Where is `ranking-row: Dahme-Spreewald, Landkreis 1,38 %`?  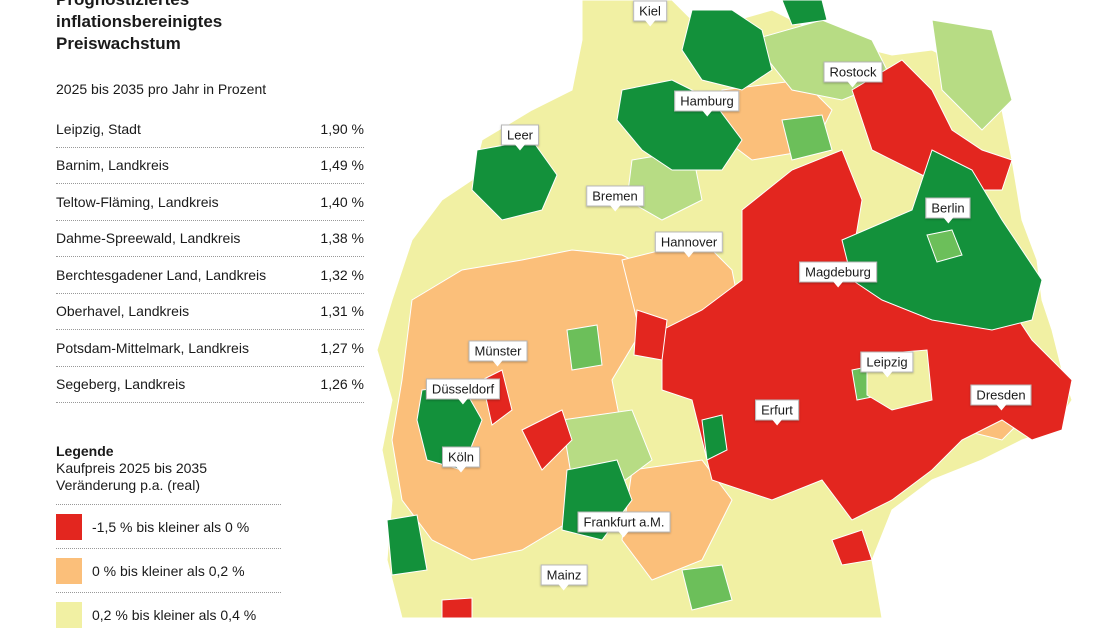 ranking-row: Dahme-Spreewald, Landkreis 1,38 % is located at coordinates (210, 239).